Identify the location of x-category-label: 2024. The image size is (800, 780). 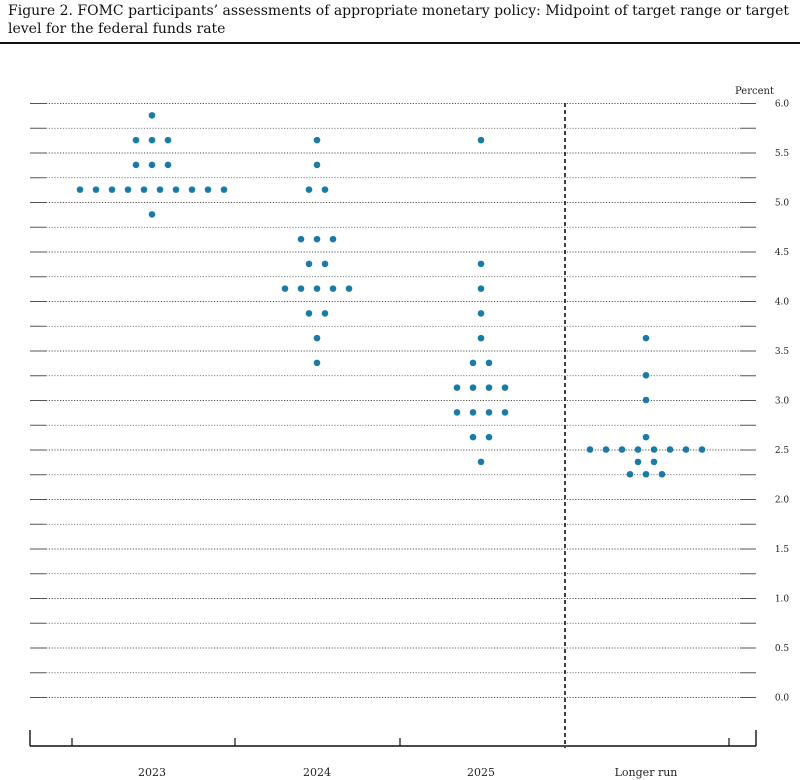
(317, 772).